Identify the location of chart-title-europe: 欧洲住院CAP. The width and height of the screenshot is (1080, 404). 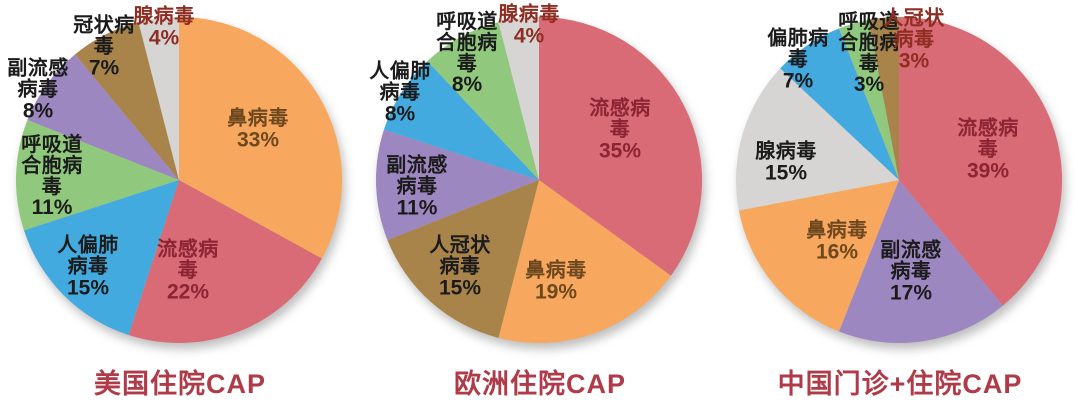
(539, 384).